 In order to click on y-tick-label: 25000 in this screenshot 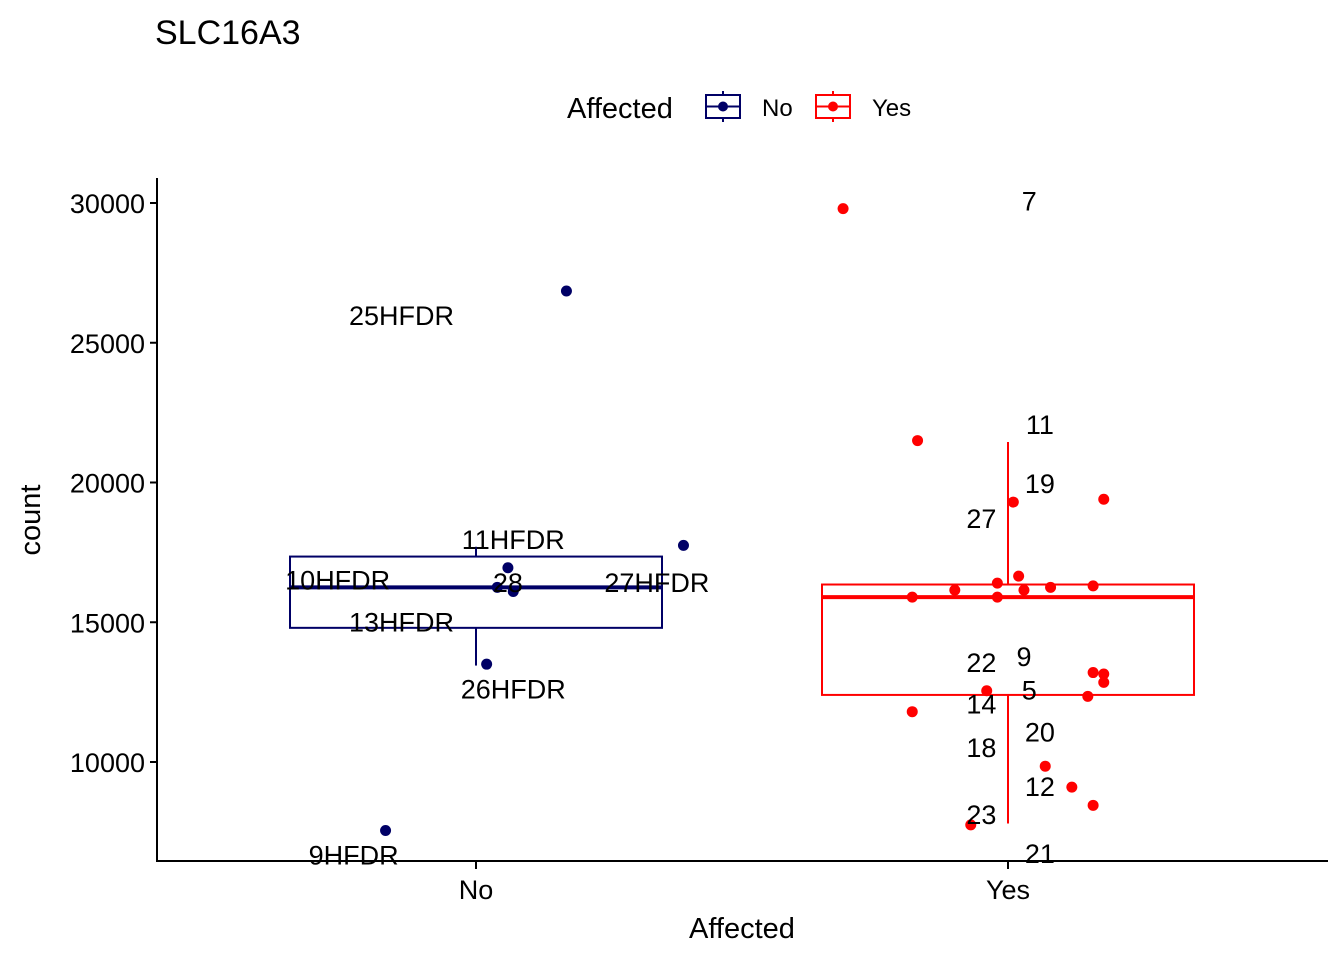, I will do `click(107, 344)`.